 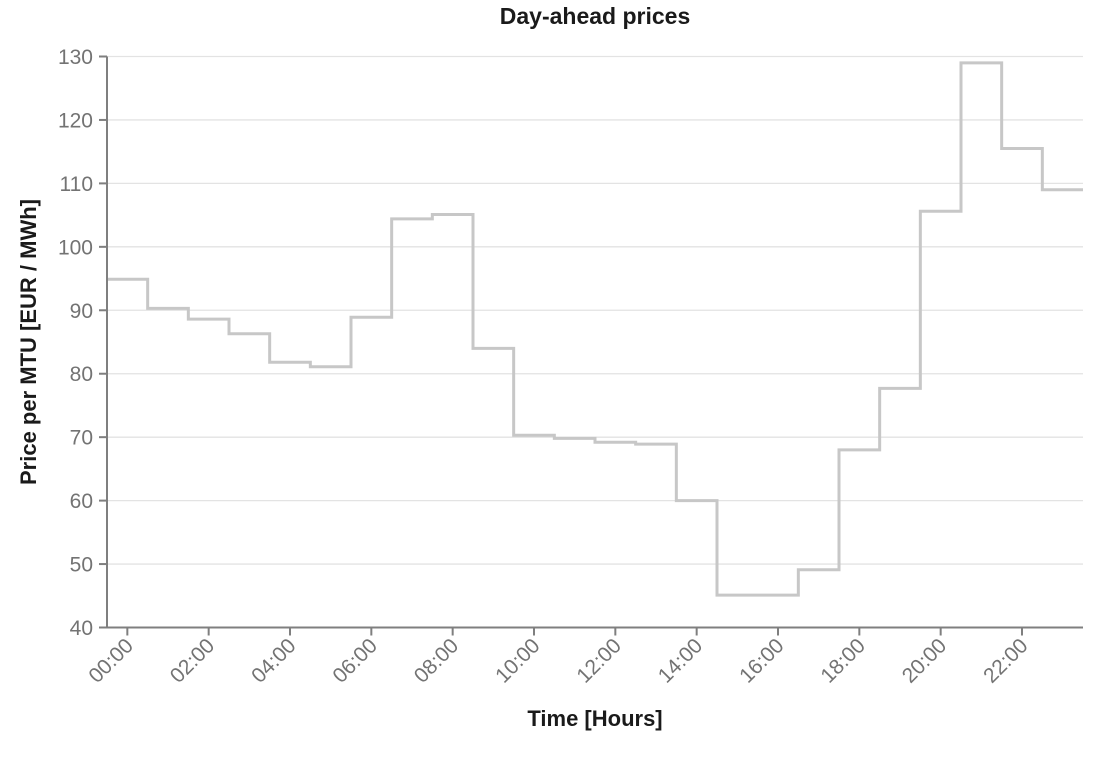 What do you see at coordinates (75, 120) in the screenshot?
I see `y-tick-label: 120` at bounding box center [75, 120].